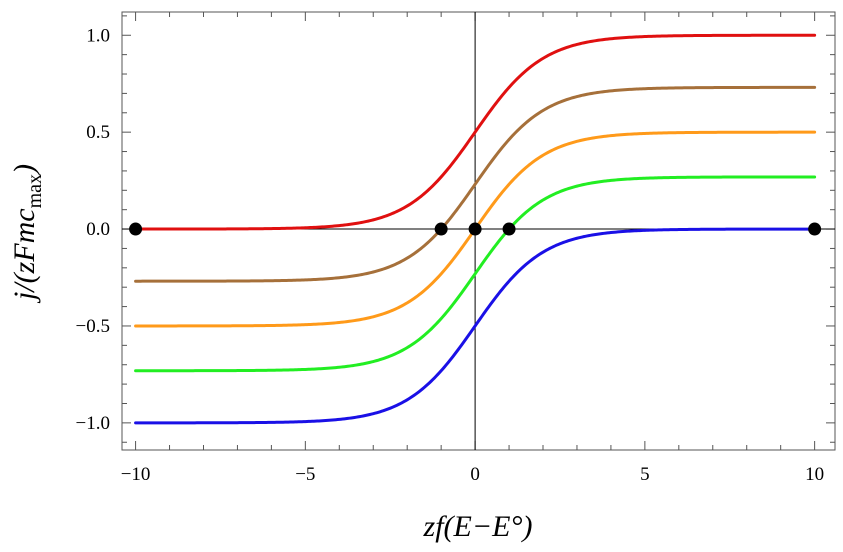 This screenshot has width=843, height=552. I want to click on y-axis-title: j/(zFmcmax), so click(27, 234).